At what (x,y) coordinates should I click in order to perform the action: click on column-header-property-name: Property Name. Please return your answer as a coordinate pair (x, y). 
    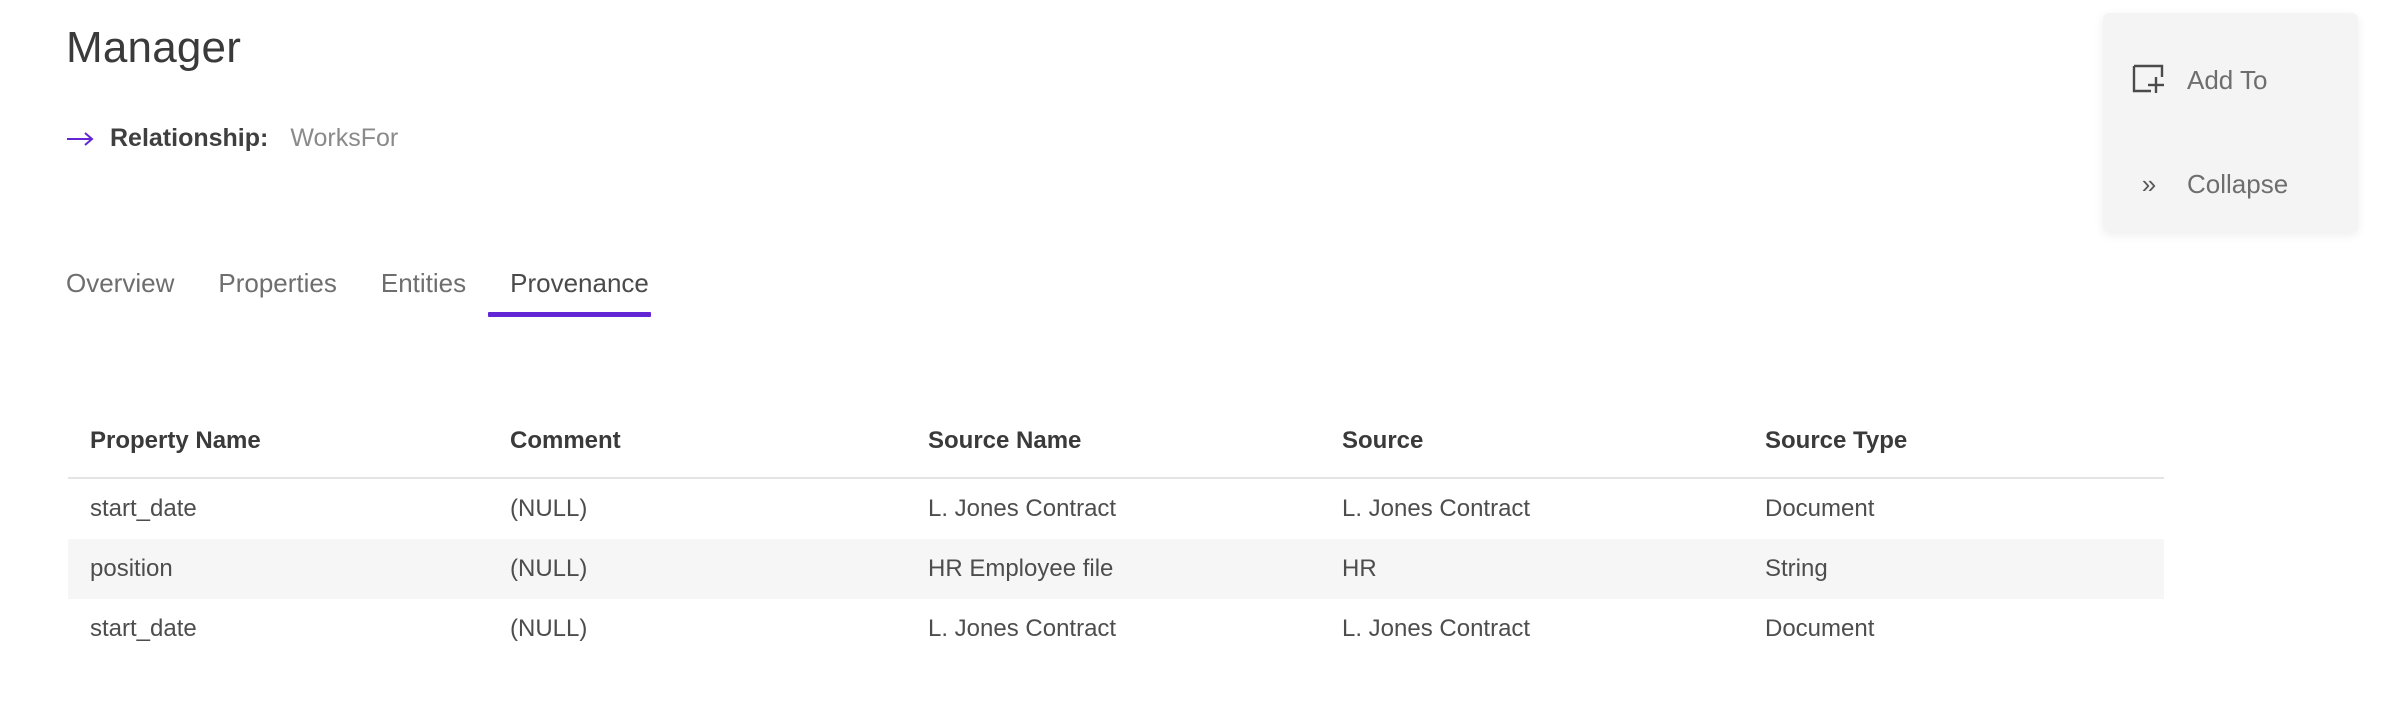
    Looking at the image, I should click on (278, 453).